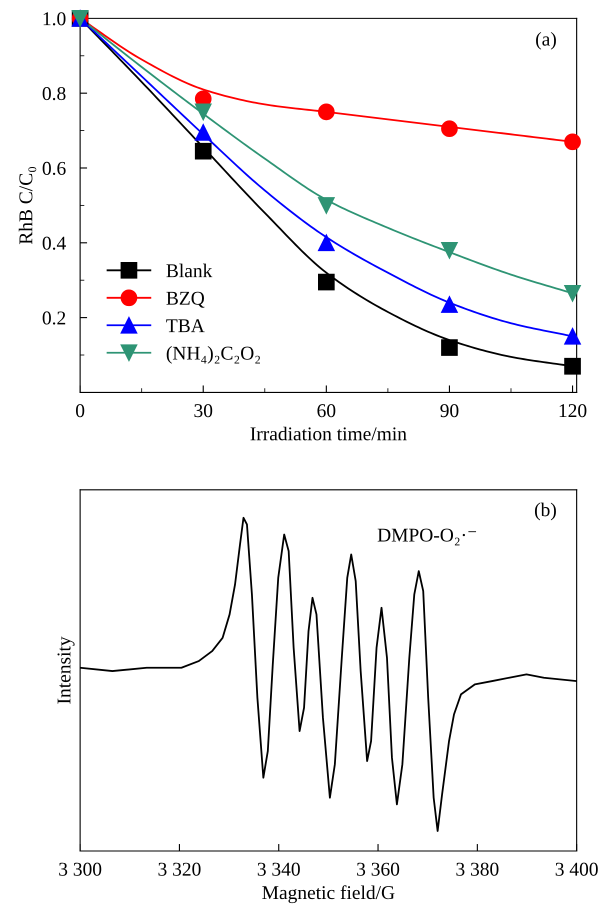  Describe the element at coordinates (54, 93) in the screenshot. I see `y-tick-label: 0.8` at that location.